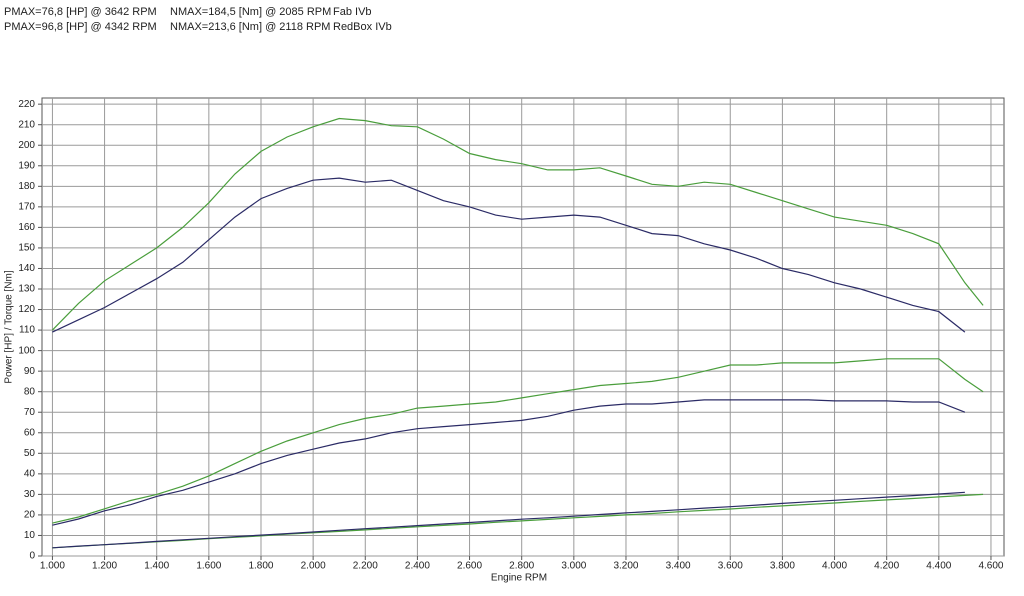 This screenshot has height=596, width=1024. I want to click on y-tick-label: 210, so click(26, 124).